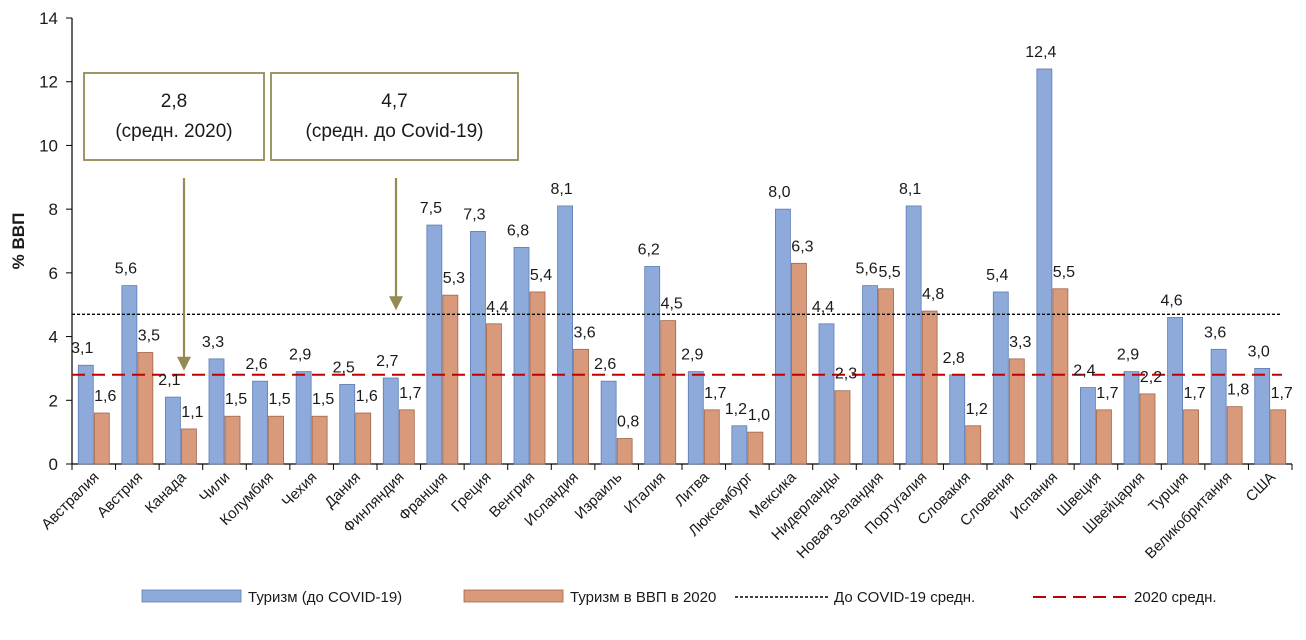 The width and height of the screenshot is (1306, 640). Describe the element at coordinates (1151, 377) in the screenshot. I see `value-label-2020: 2,2` at that location.